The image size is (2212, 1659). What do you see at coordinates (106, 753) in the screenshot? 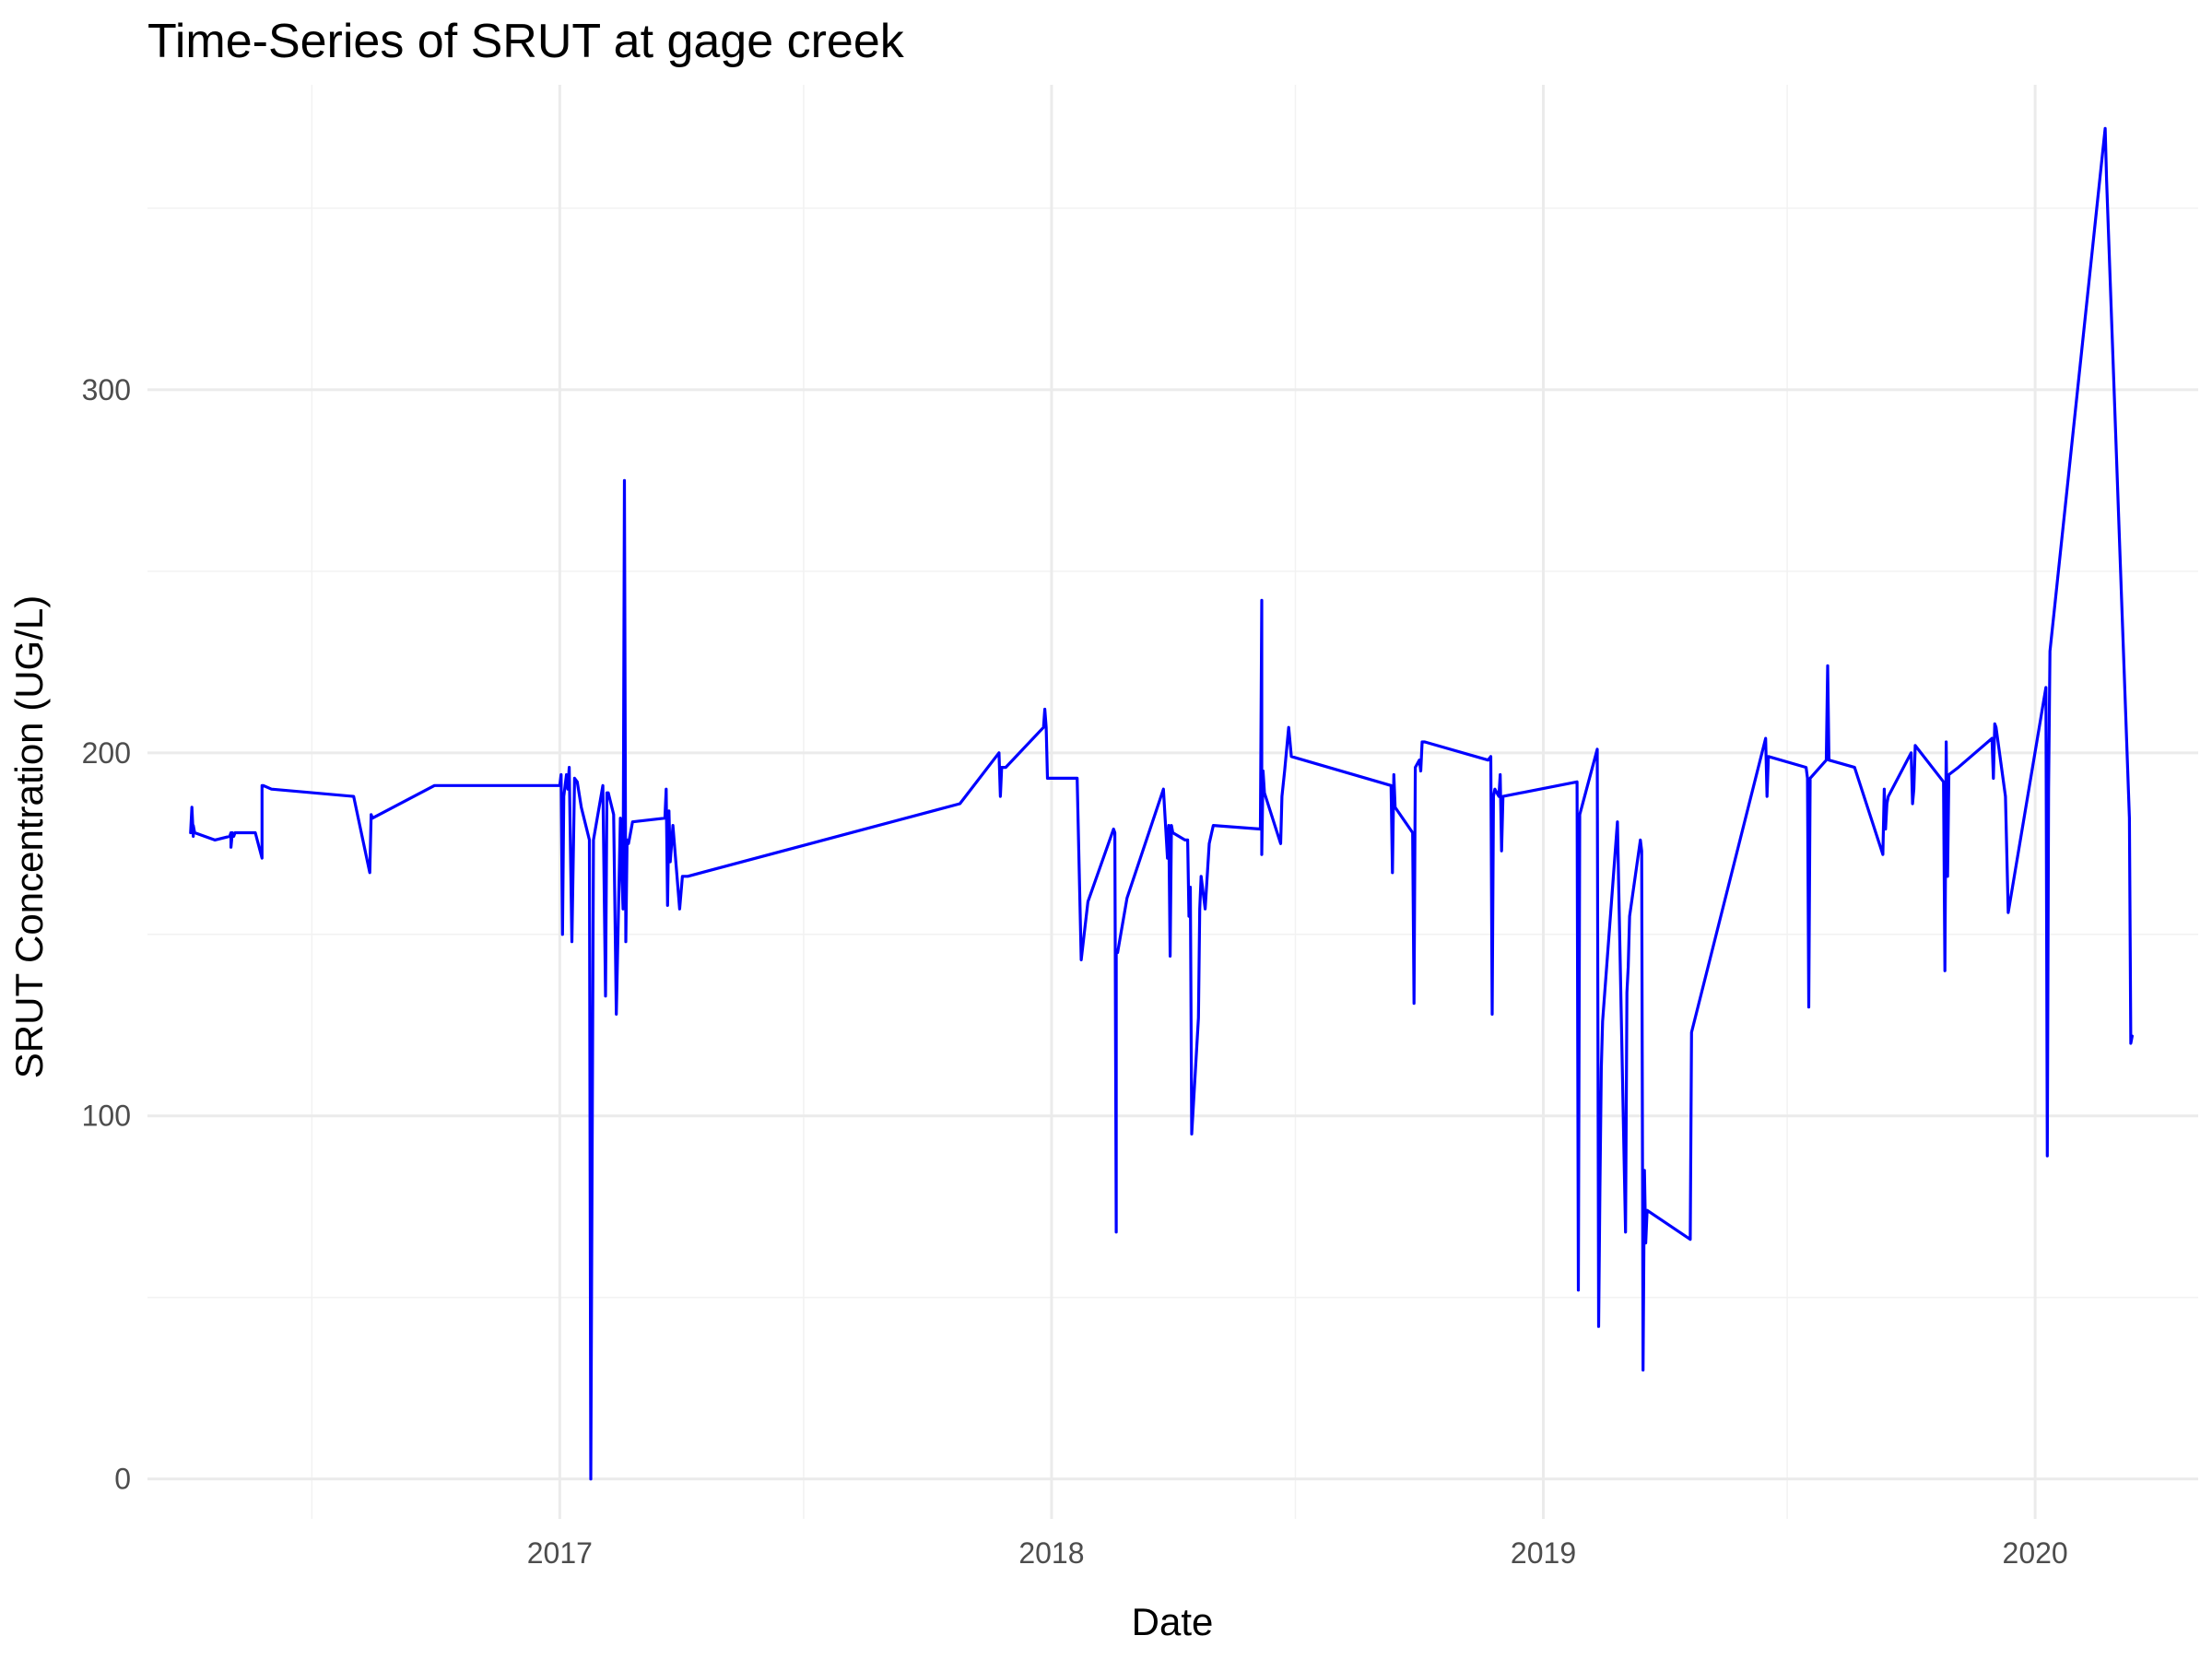
I see `y-tick-label: 200` at bounding box center [106, 753].